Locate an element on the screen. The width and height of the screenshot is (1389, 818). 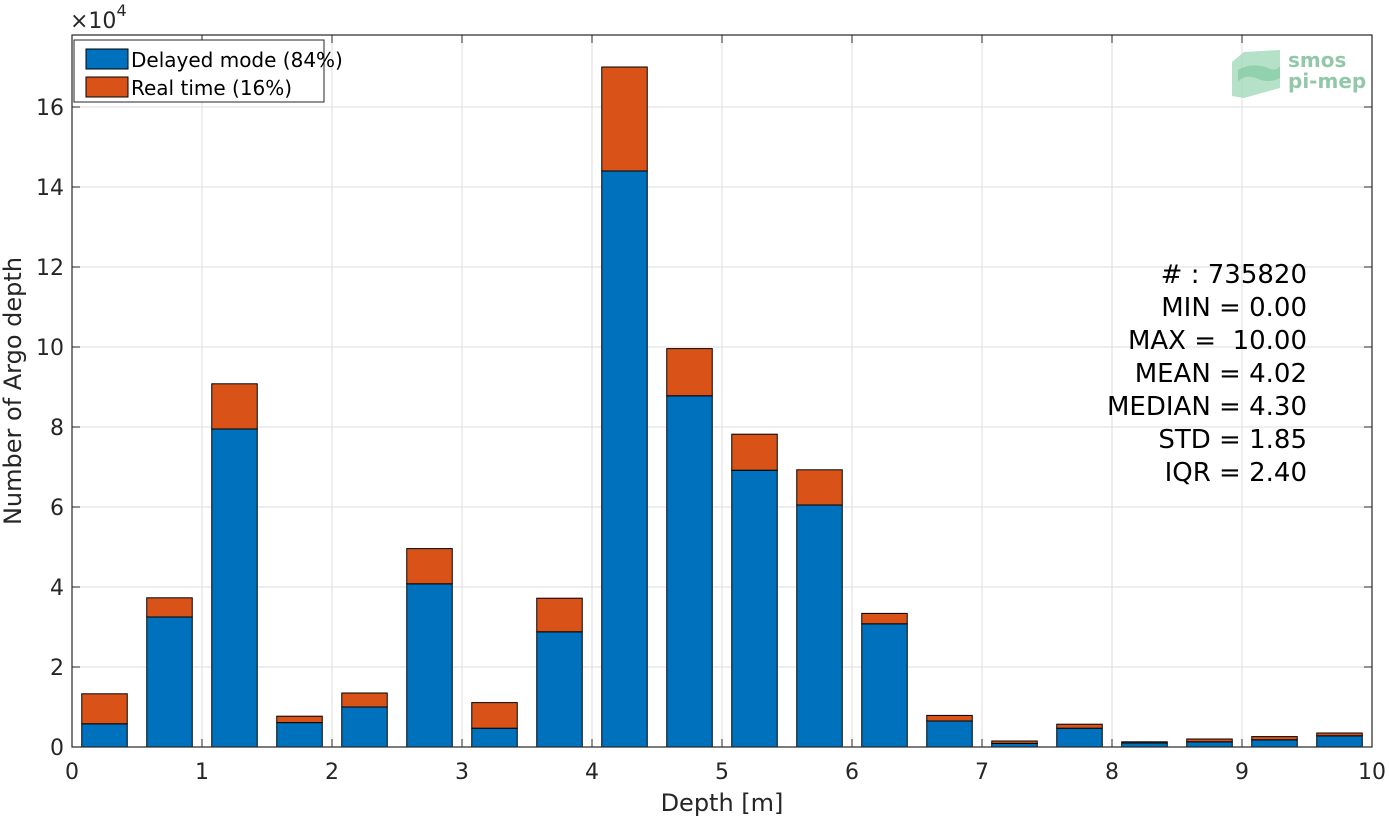
y-tick-label: 12 is located at coordinates (50, 268).